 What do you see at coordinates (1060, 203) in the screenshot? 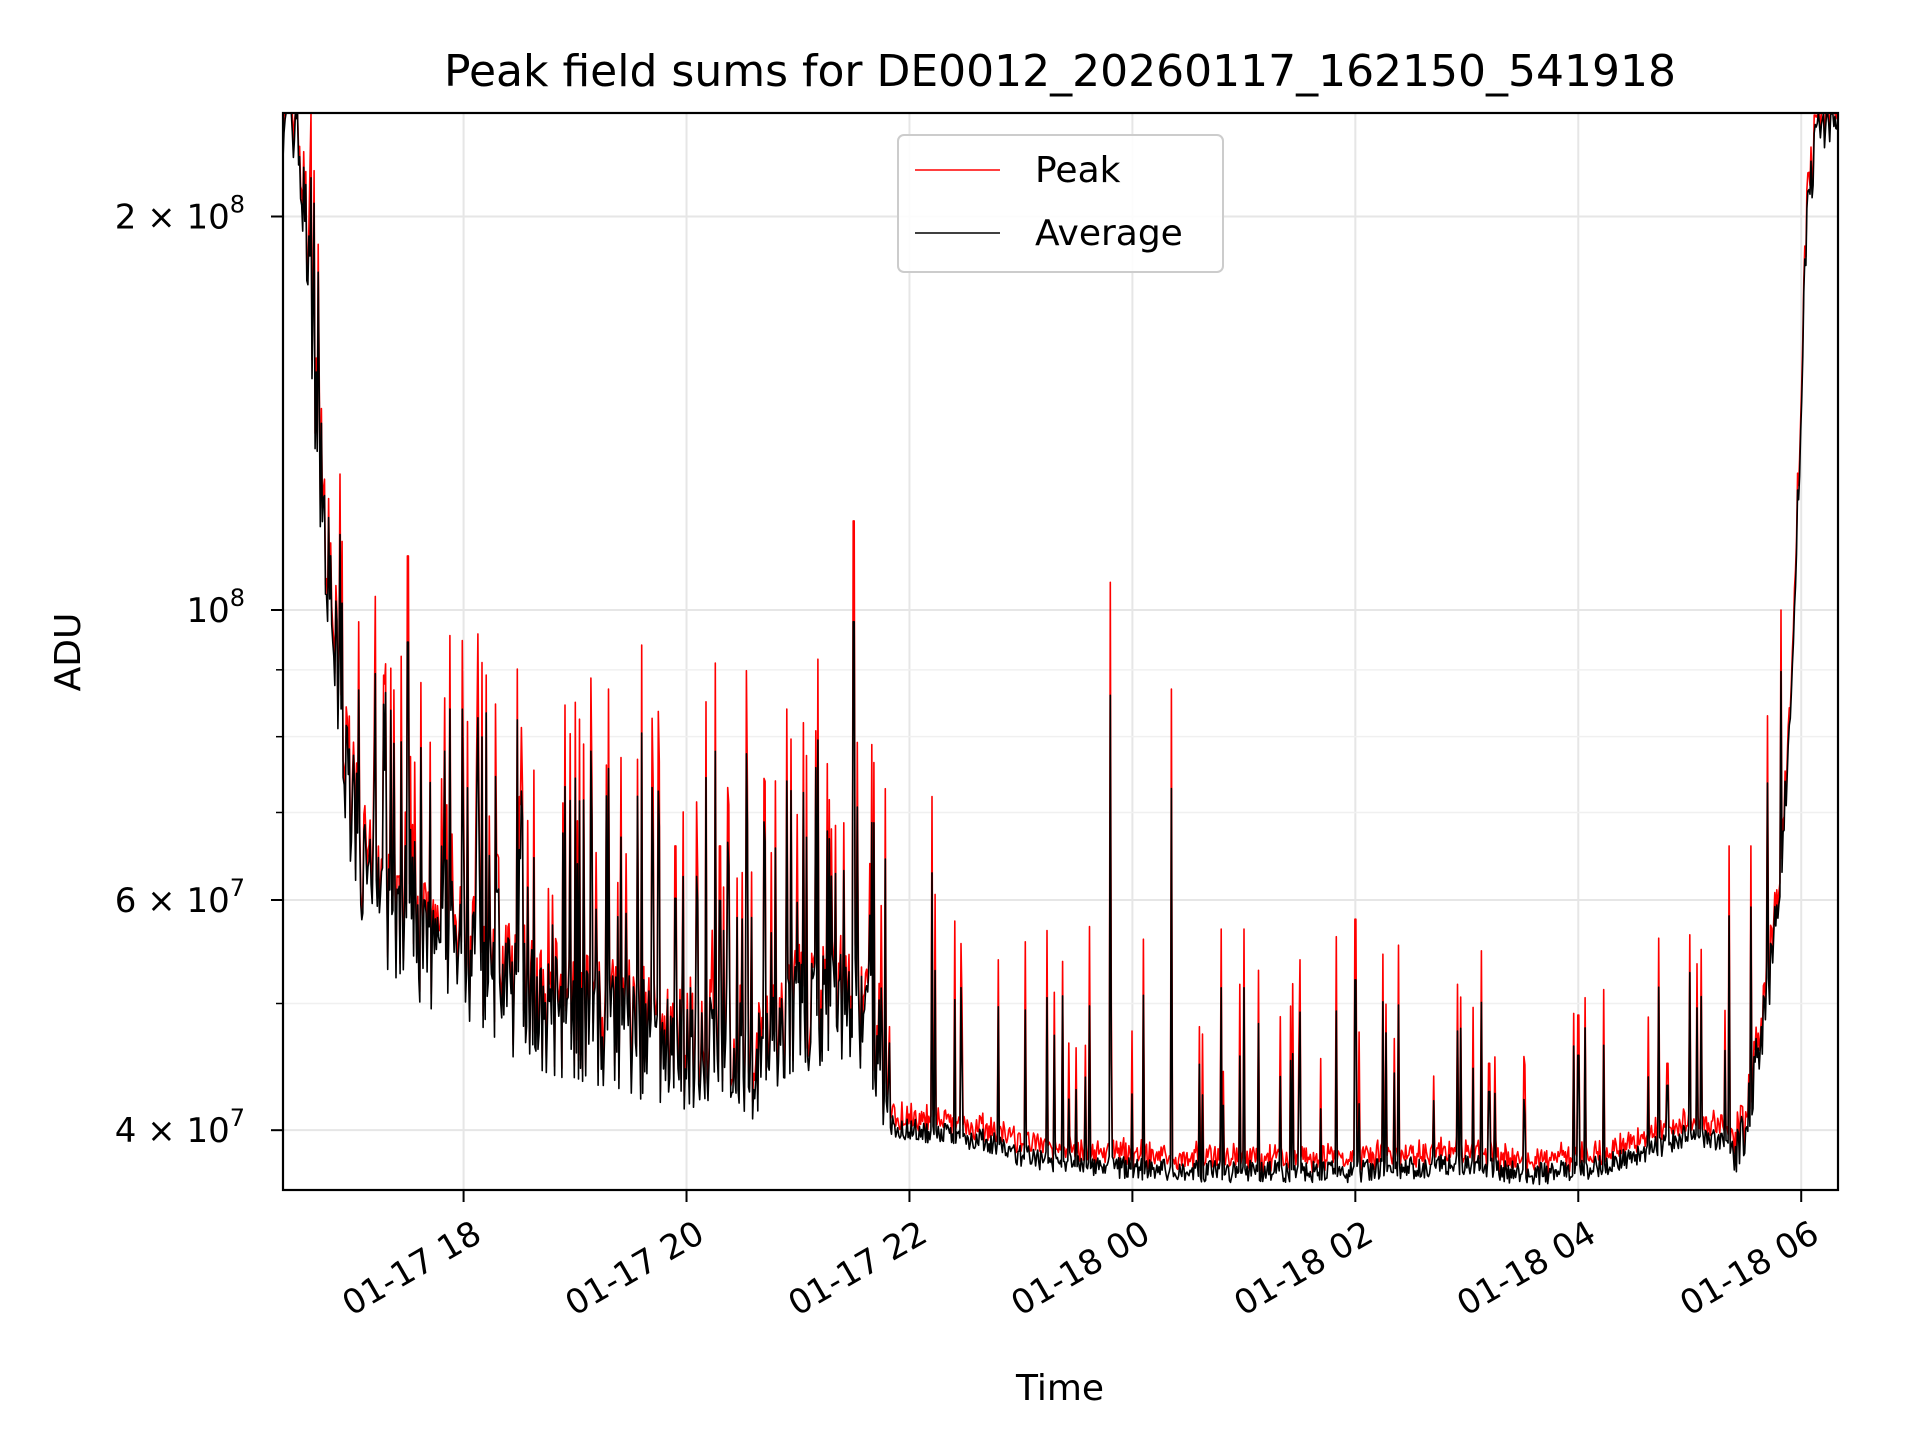
I see `legend: Peak Average` at bounding box center [1060, 203].